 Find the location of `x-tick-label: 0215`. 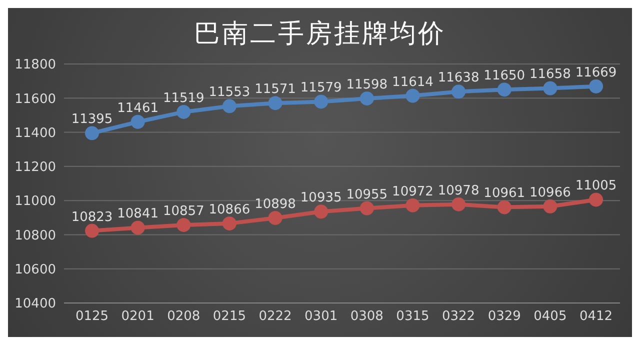

x-tick-label: 0215 is located at coordinates (229, 316).